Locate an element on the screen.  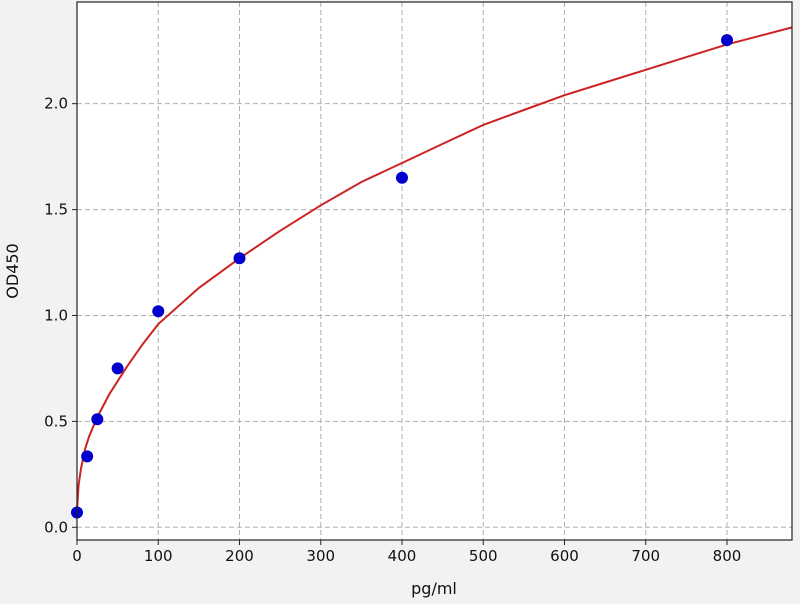
x-tick-label: 200 is located at coordinates (239, 556).